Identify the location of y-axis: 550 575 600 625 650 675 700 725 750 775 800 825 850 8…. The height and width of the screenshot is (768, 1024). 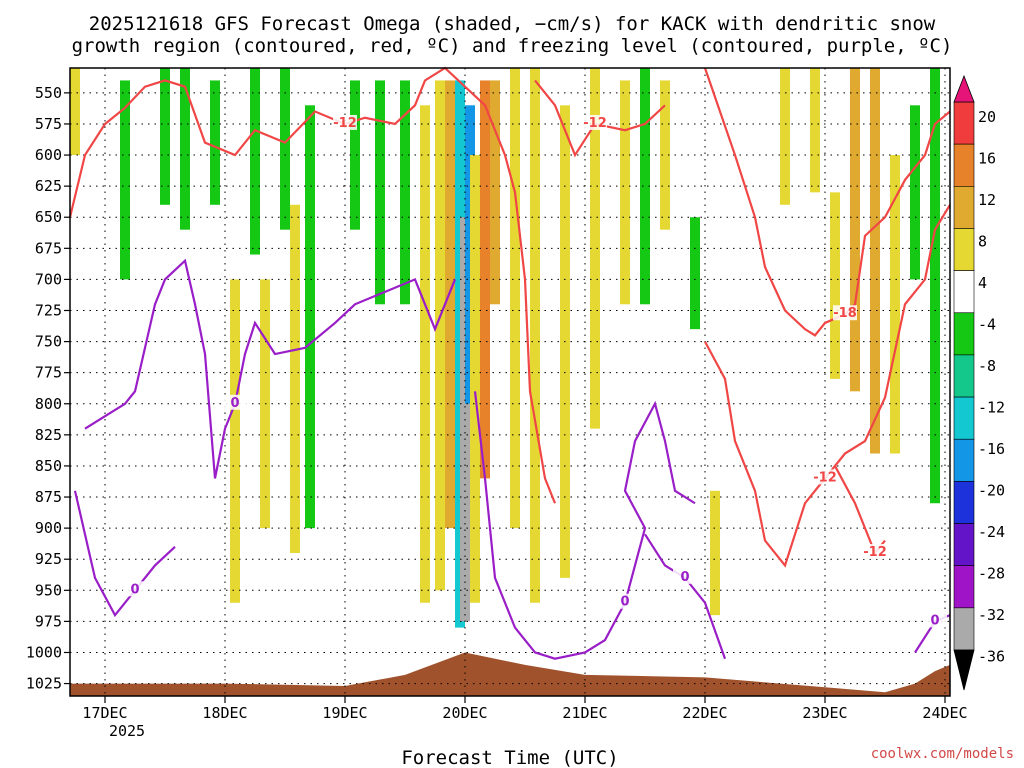
(48, 388).